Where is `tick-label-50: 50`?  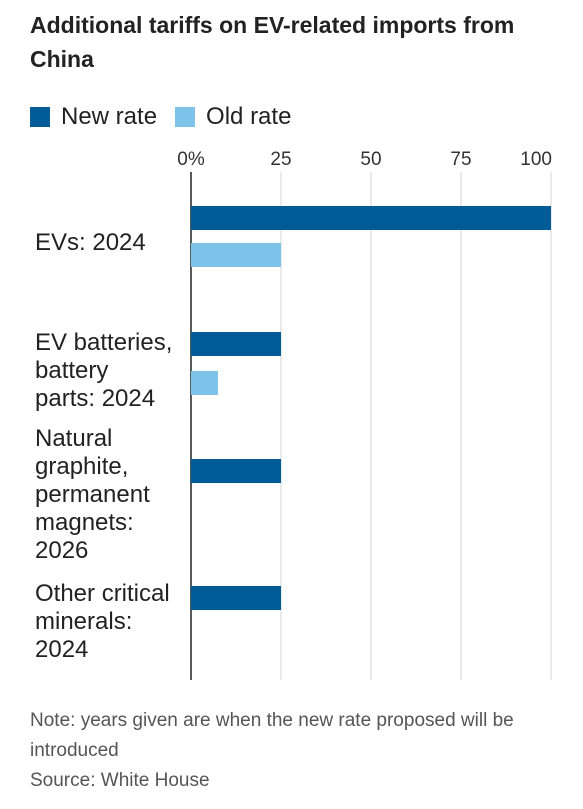
tick-label-50: 50 is located at coordinates (370, 159).